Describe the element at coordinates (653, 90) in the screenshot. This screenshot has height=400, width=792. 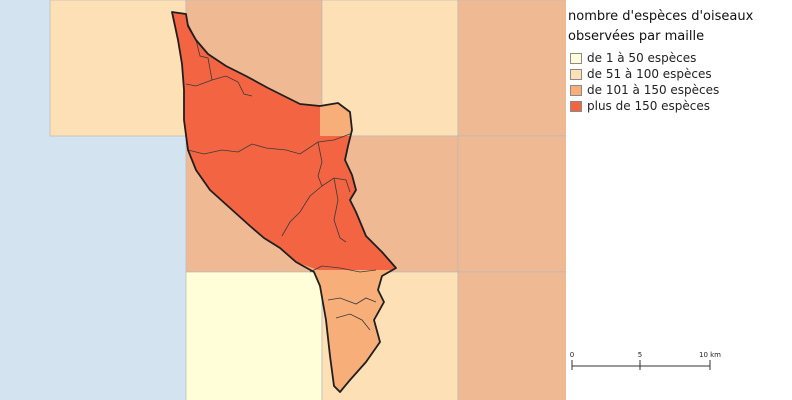
I see `legend-label: de 101 à 150 espèces` at that location.